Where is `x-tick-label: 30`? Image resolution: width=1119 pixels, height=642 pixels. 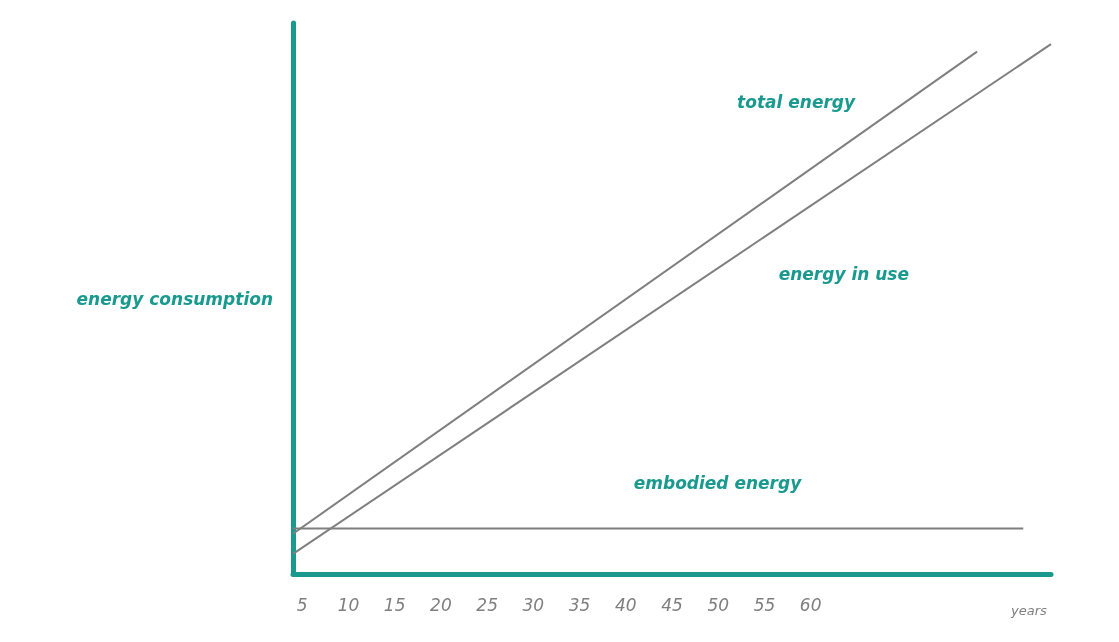 x-tick-label: 30 is located at coordinates (533, 604).